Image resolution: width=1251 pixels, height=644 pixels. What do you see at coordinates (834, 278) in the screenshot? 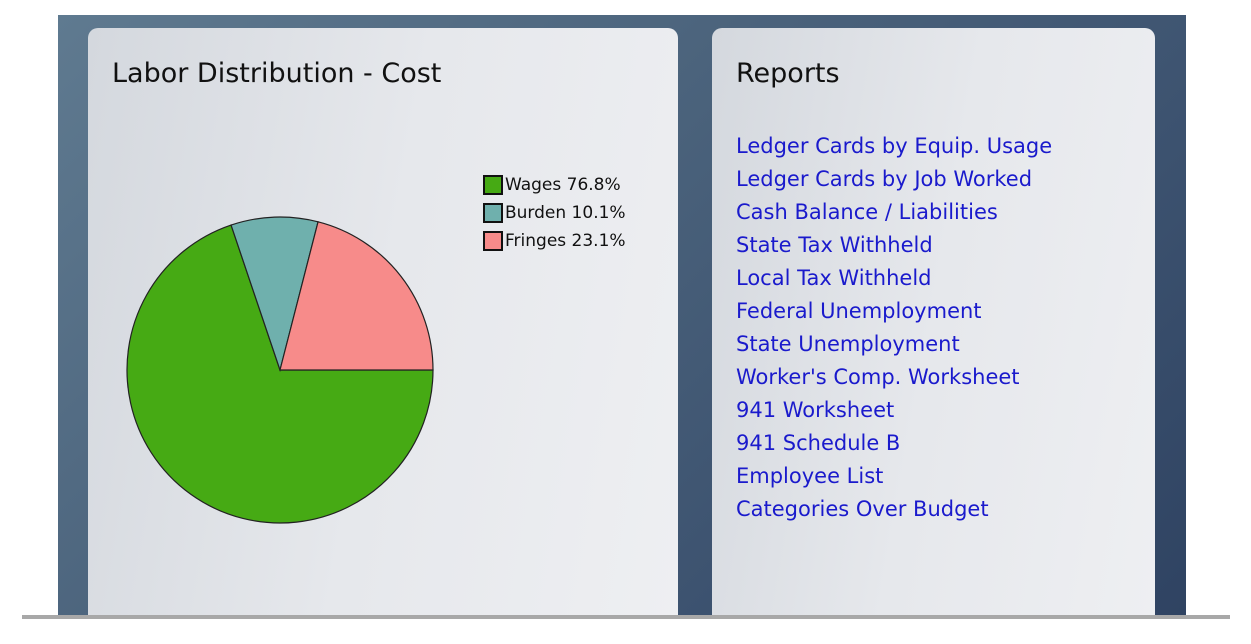
I see `report-link: Local Tax Withheld` at bounding box center [834, 278].